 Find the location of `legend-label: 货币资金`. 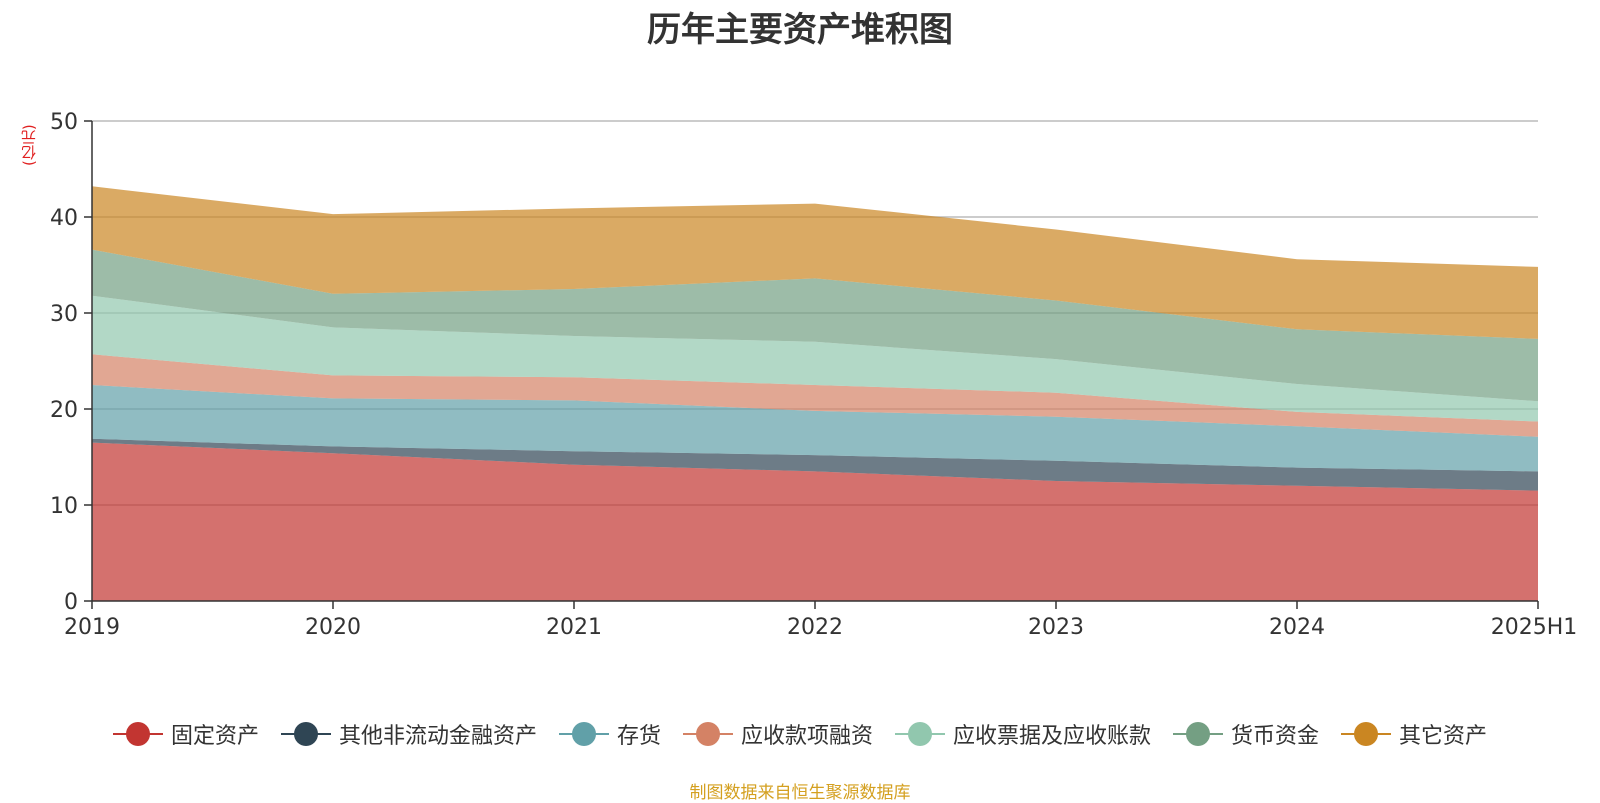

legend-label: 货币资金 is located at coordinates (1275, 736).